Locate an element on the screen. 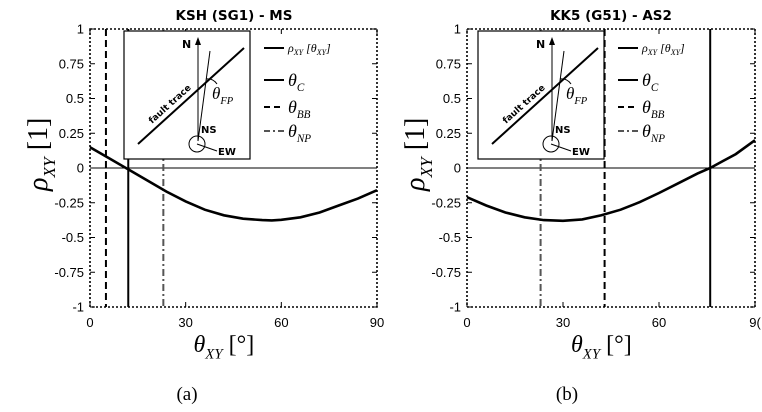 The height and width of the screenshot is (412, 762). chart-title: KK5 (G51) - AS2 is located at coordinates (611, 16).